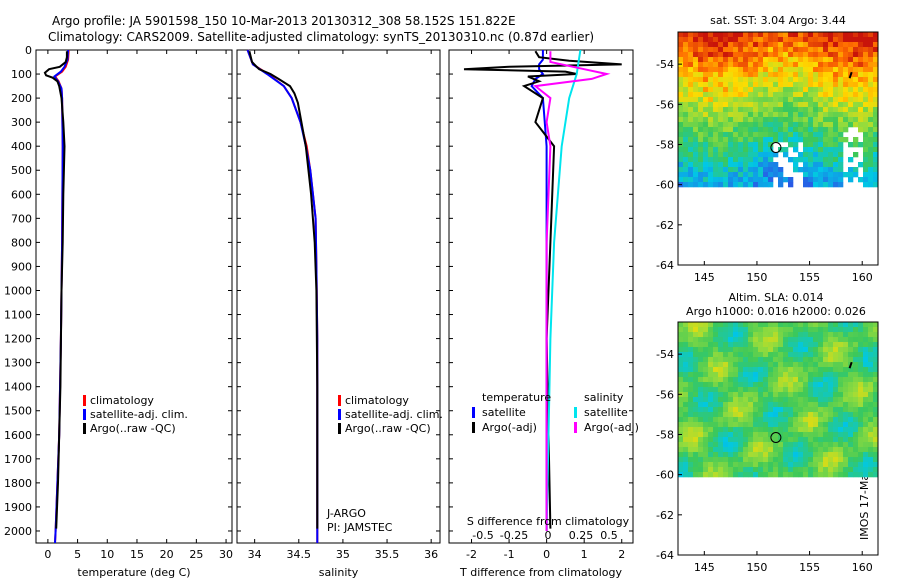 This screenshot has height=580, width=900. What do you see at coordinates (196, 554) in the screenshot?
I see `x-tick-label-temperature: 25` at bounding box center [196, 554].